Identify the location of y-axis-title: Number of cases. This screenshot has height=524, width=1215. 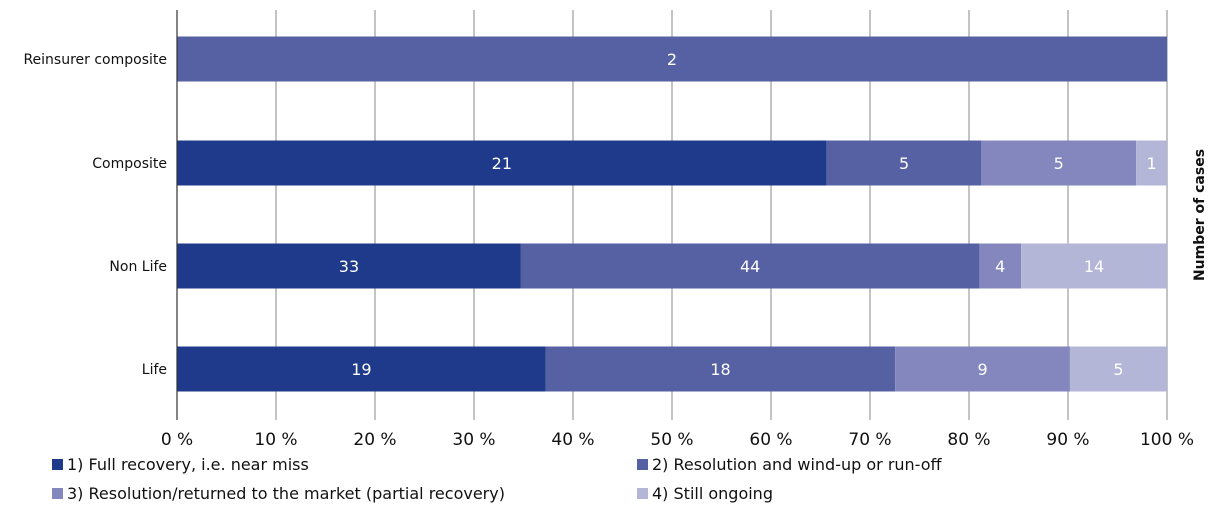
(1200, 215).